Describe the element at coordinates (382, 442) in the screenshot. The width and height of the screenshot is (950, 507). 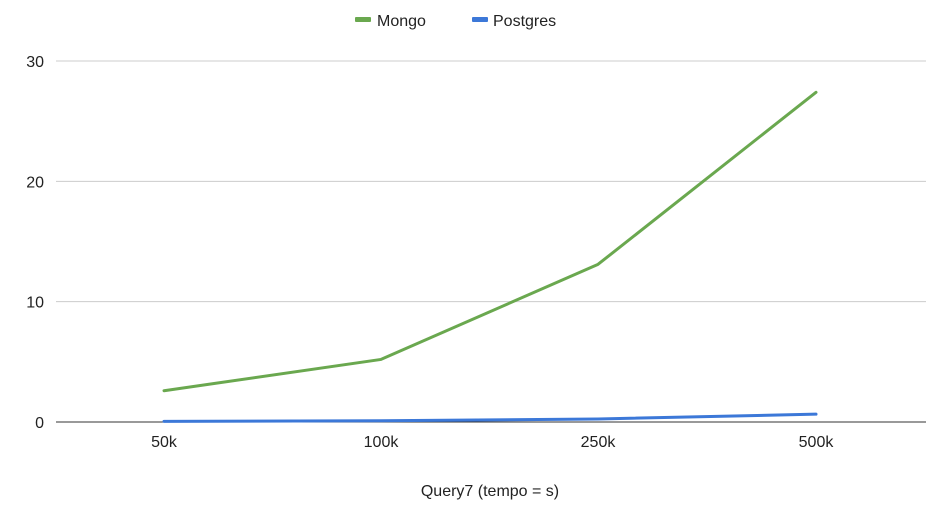
I see `x-tick-label: 100k` at that location.